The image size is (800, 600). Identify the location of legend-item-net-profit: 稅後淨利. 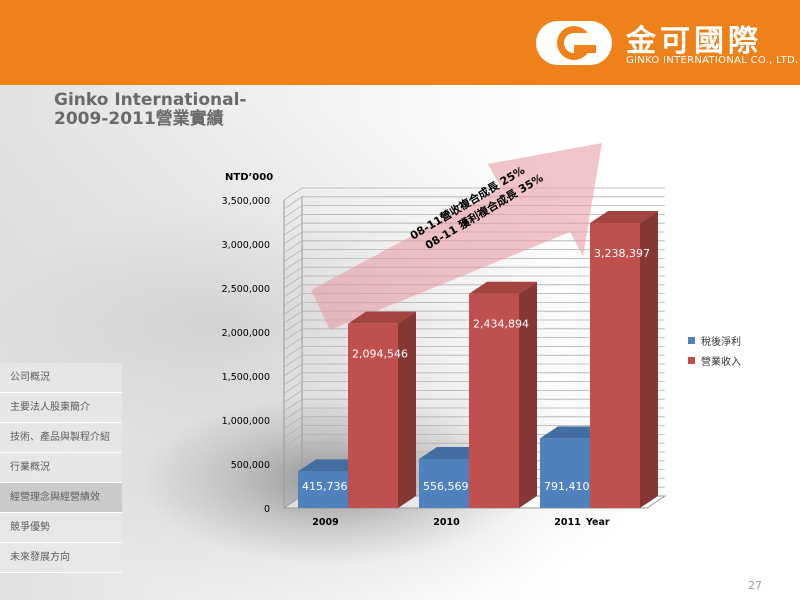
(714, 340).